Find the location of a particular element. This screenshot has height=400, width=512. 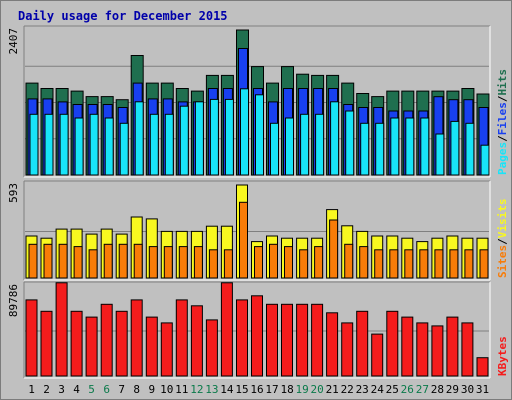

x-tick-label: 21 is located at coordinates (332, 389).